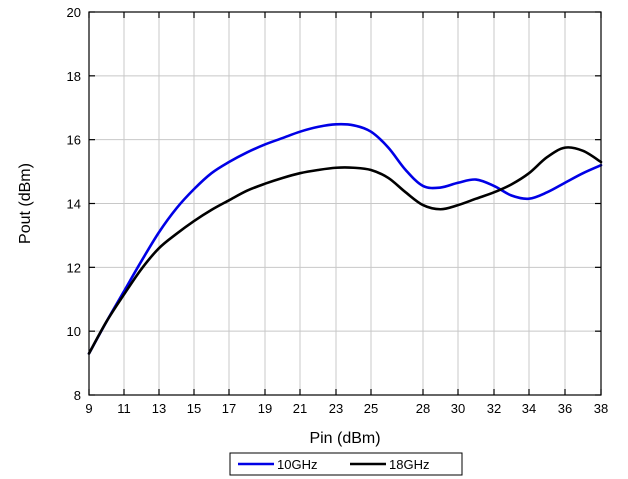 This screenshot has width=628, height=479. Describe the element at coordinates (265, 408) in the screenshot. I see `x-tick-label: 19` at that location.